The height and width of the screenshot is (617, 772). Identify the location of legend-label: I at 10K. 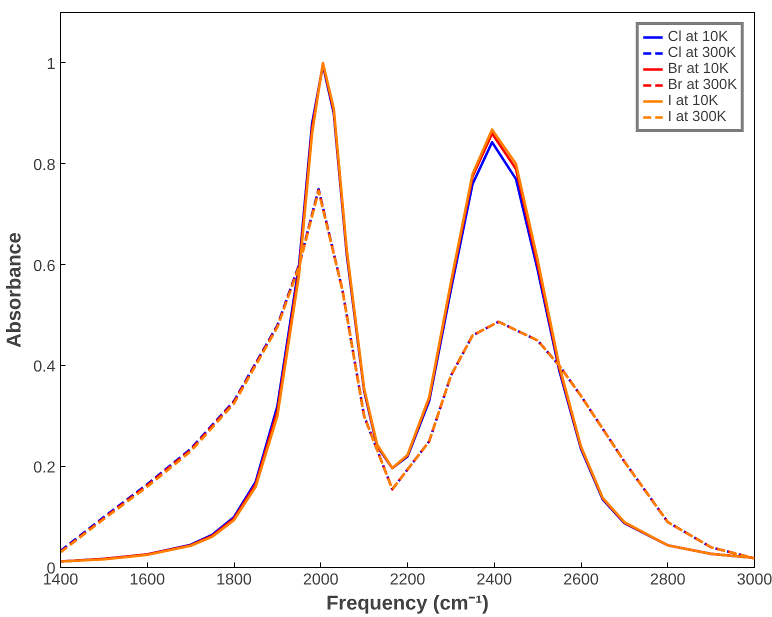
(693, 101).